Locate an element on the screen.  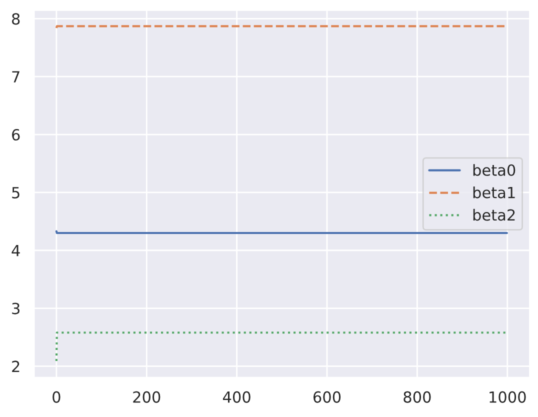
y-tick-label: 8 is located at coordinates (16, 19).